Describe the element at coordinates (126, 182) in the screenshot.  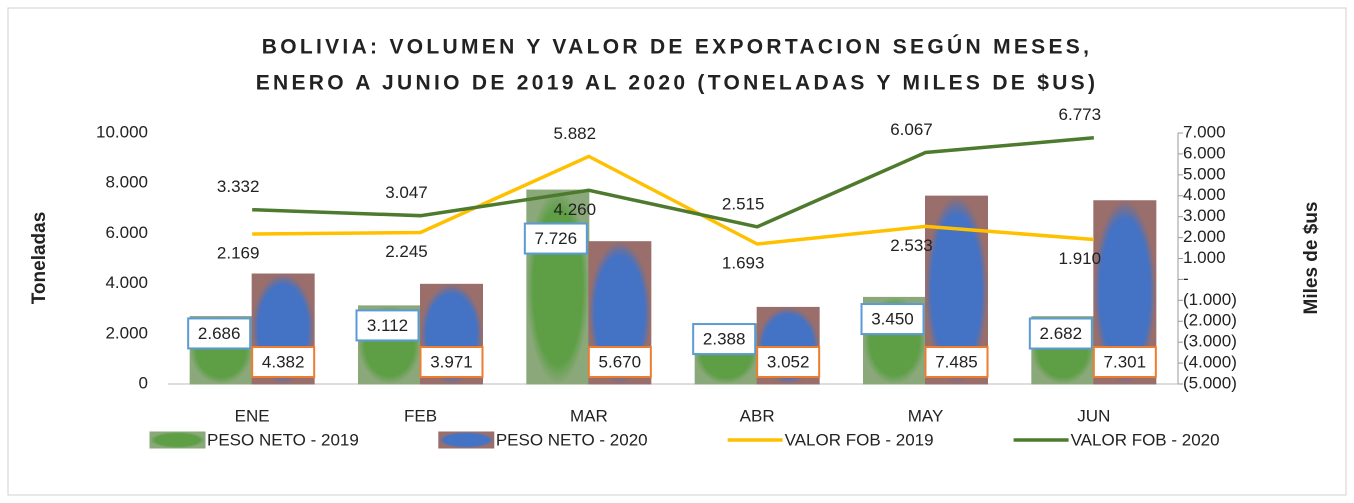
I see `y-tick-label: 8.000` at that location.